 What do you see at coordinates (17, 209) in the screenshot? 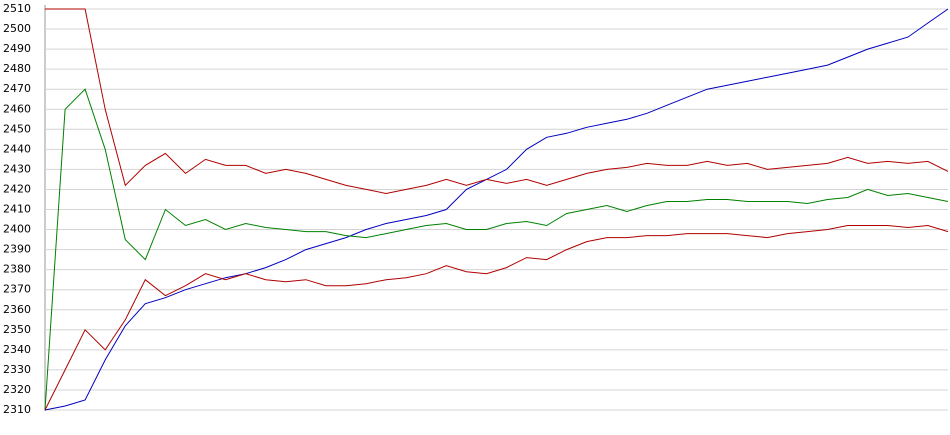
I see `y-tick-label: 2410` at bounding box center [17, 209].